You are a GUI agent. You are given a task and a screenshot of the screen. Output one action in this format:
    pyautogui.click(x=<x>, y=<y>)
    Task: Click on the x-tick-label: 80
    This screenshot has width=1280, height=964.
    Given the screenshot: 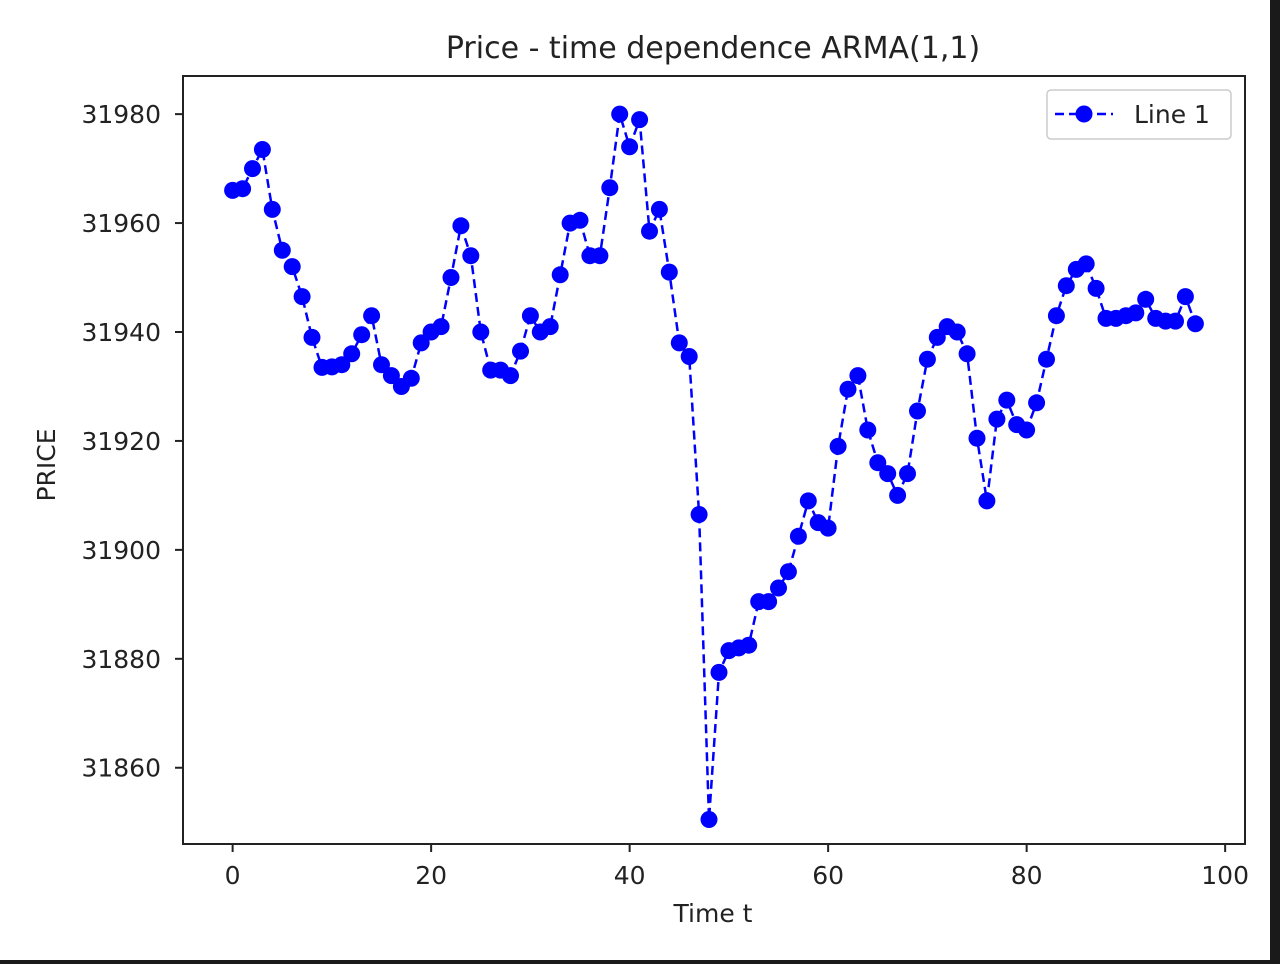 What is the action you would take?
    pyautogui.click(x=1027, y=875)
    